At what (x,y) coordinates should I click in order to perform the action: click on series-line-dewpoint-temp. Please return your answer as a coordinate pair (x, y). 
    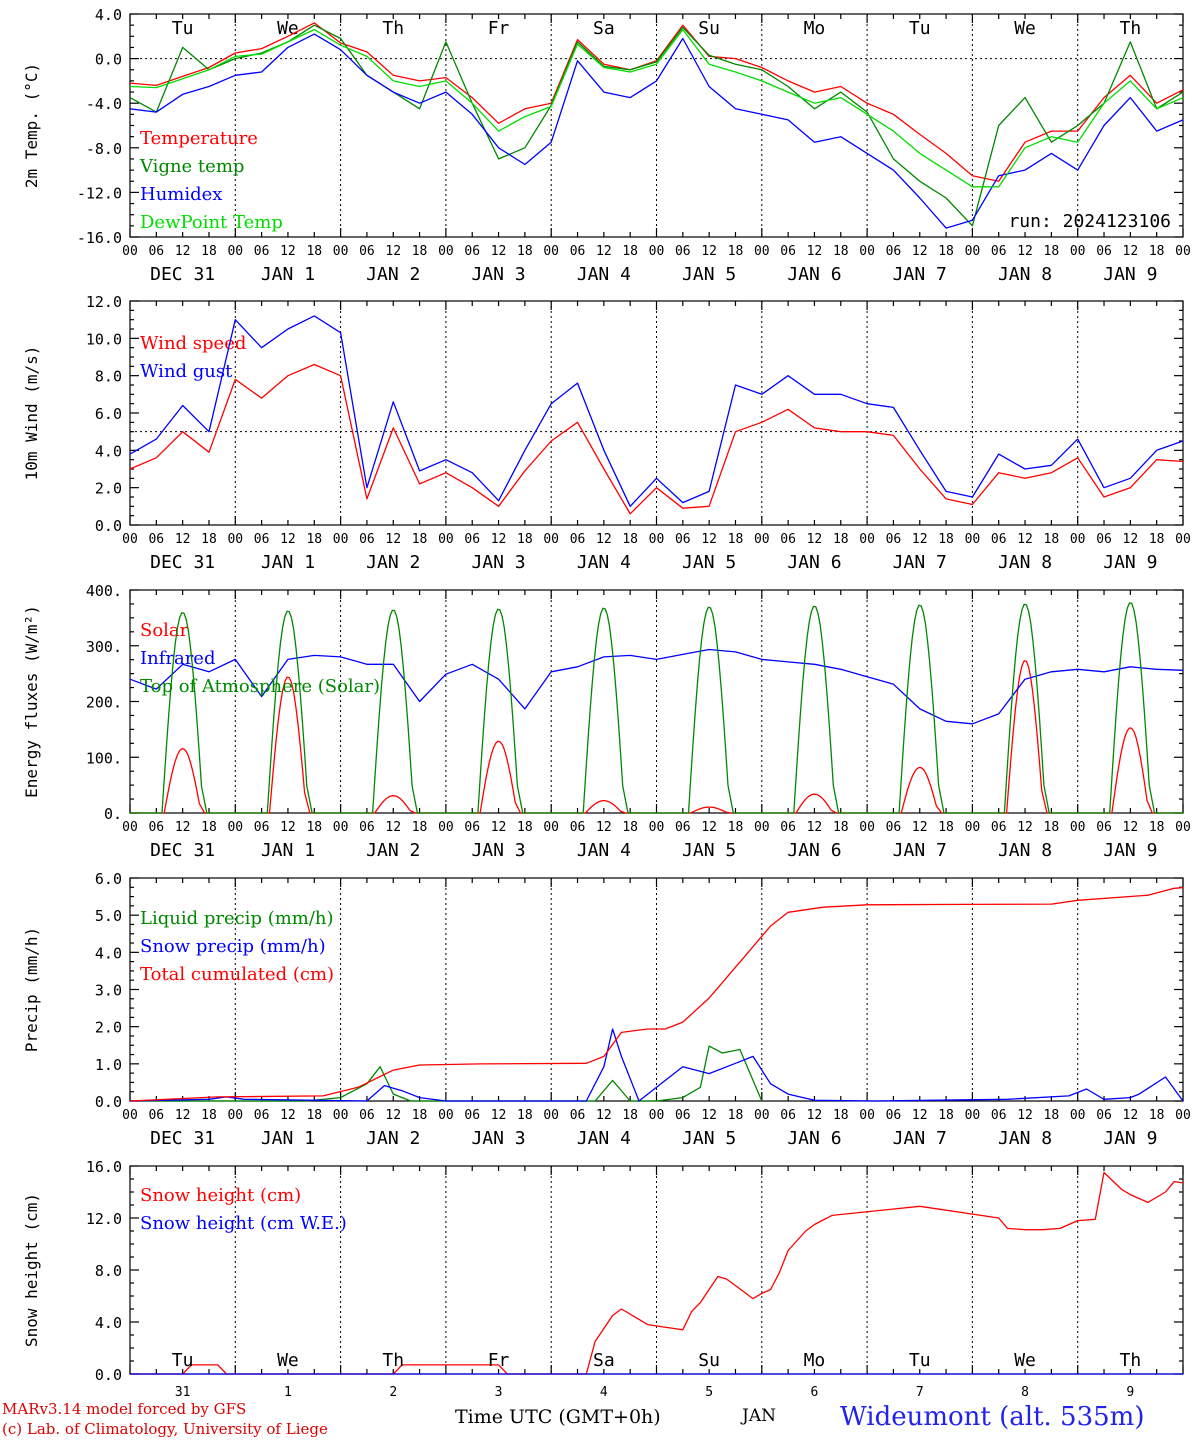
    Looking at the image, I should click on (656, 108).